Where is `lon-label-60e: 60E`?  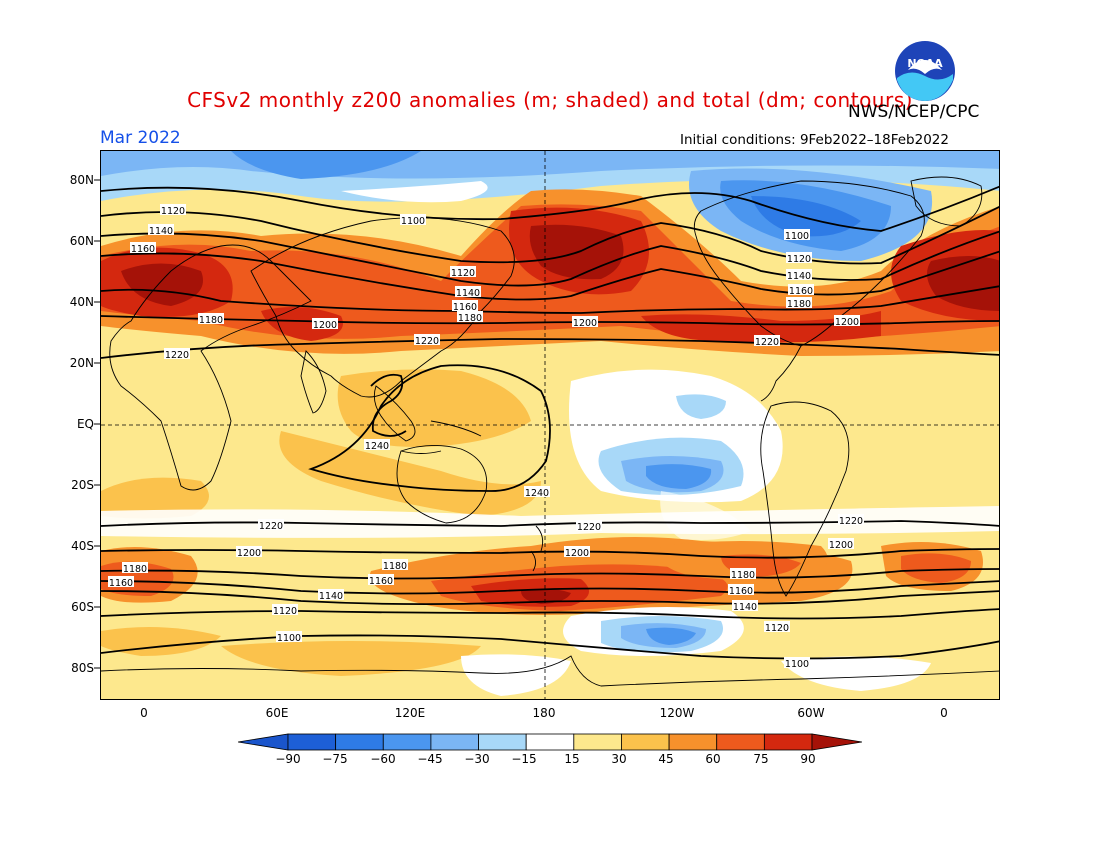
lon-label-60e: 60E is located at coordinates (277, 713).